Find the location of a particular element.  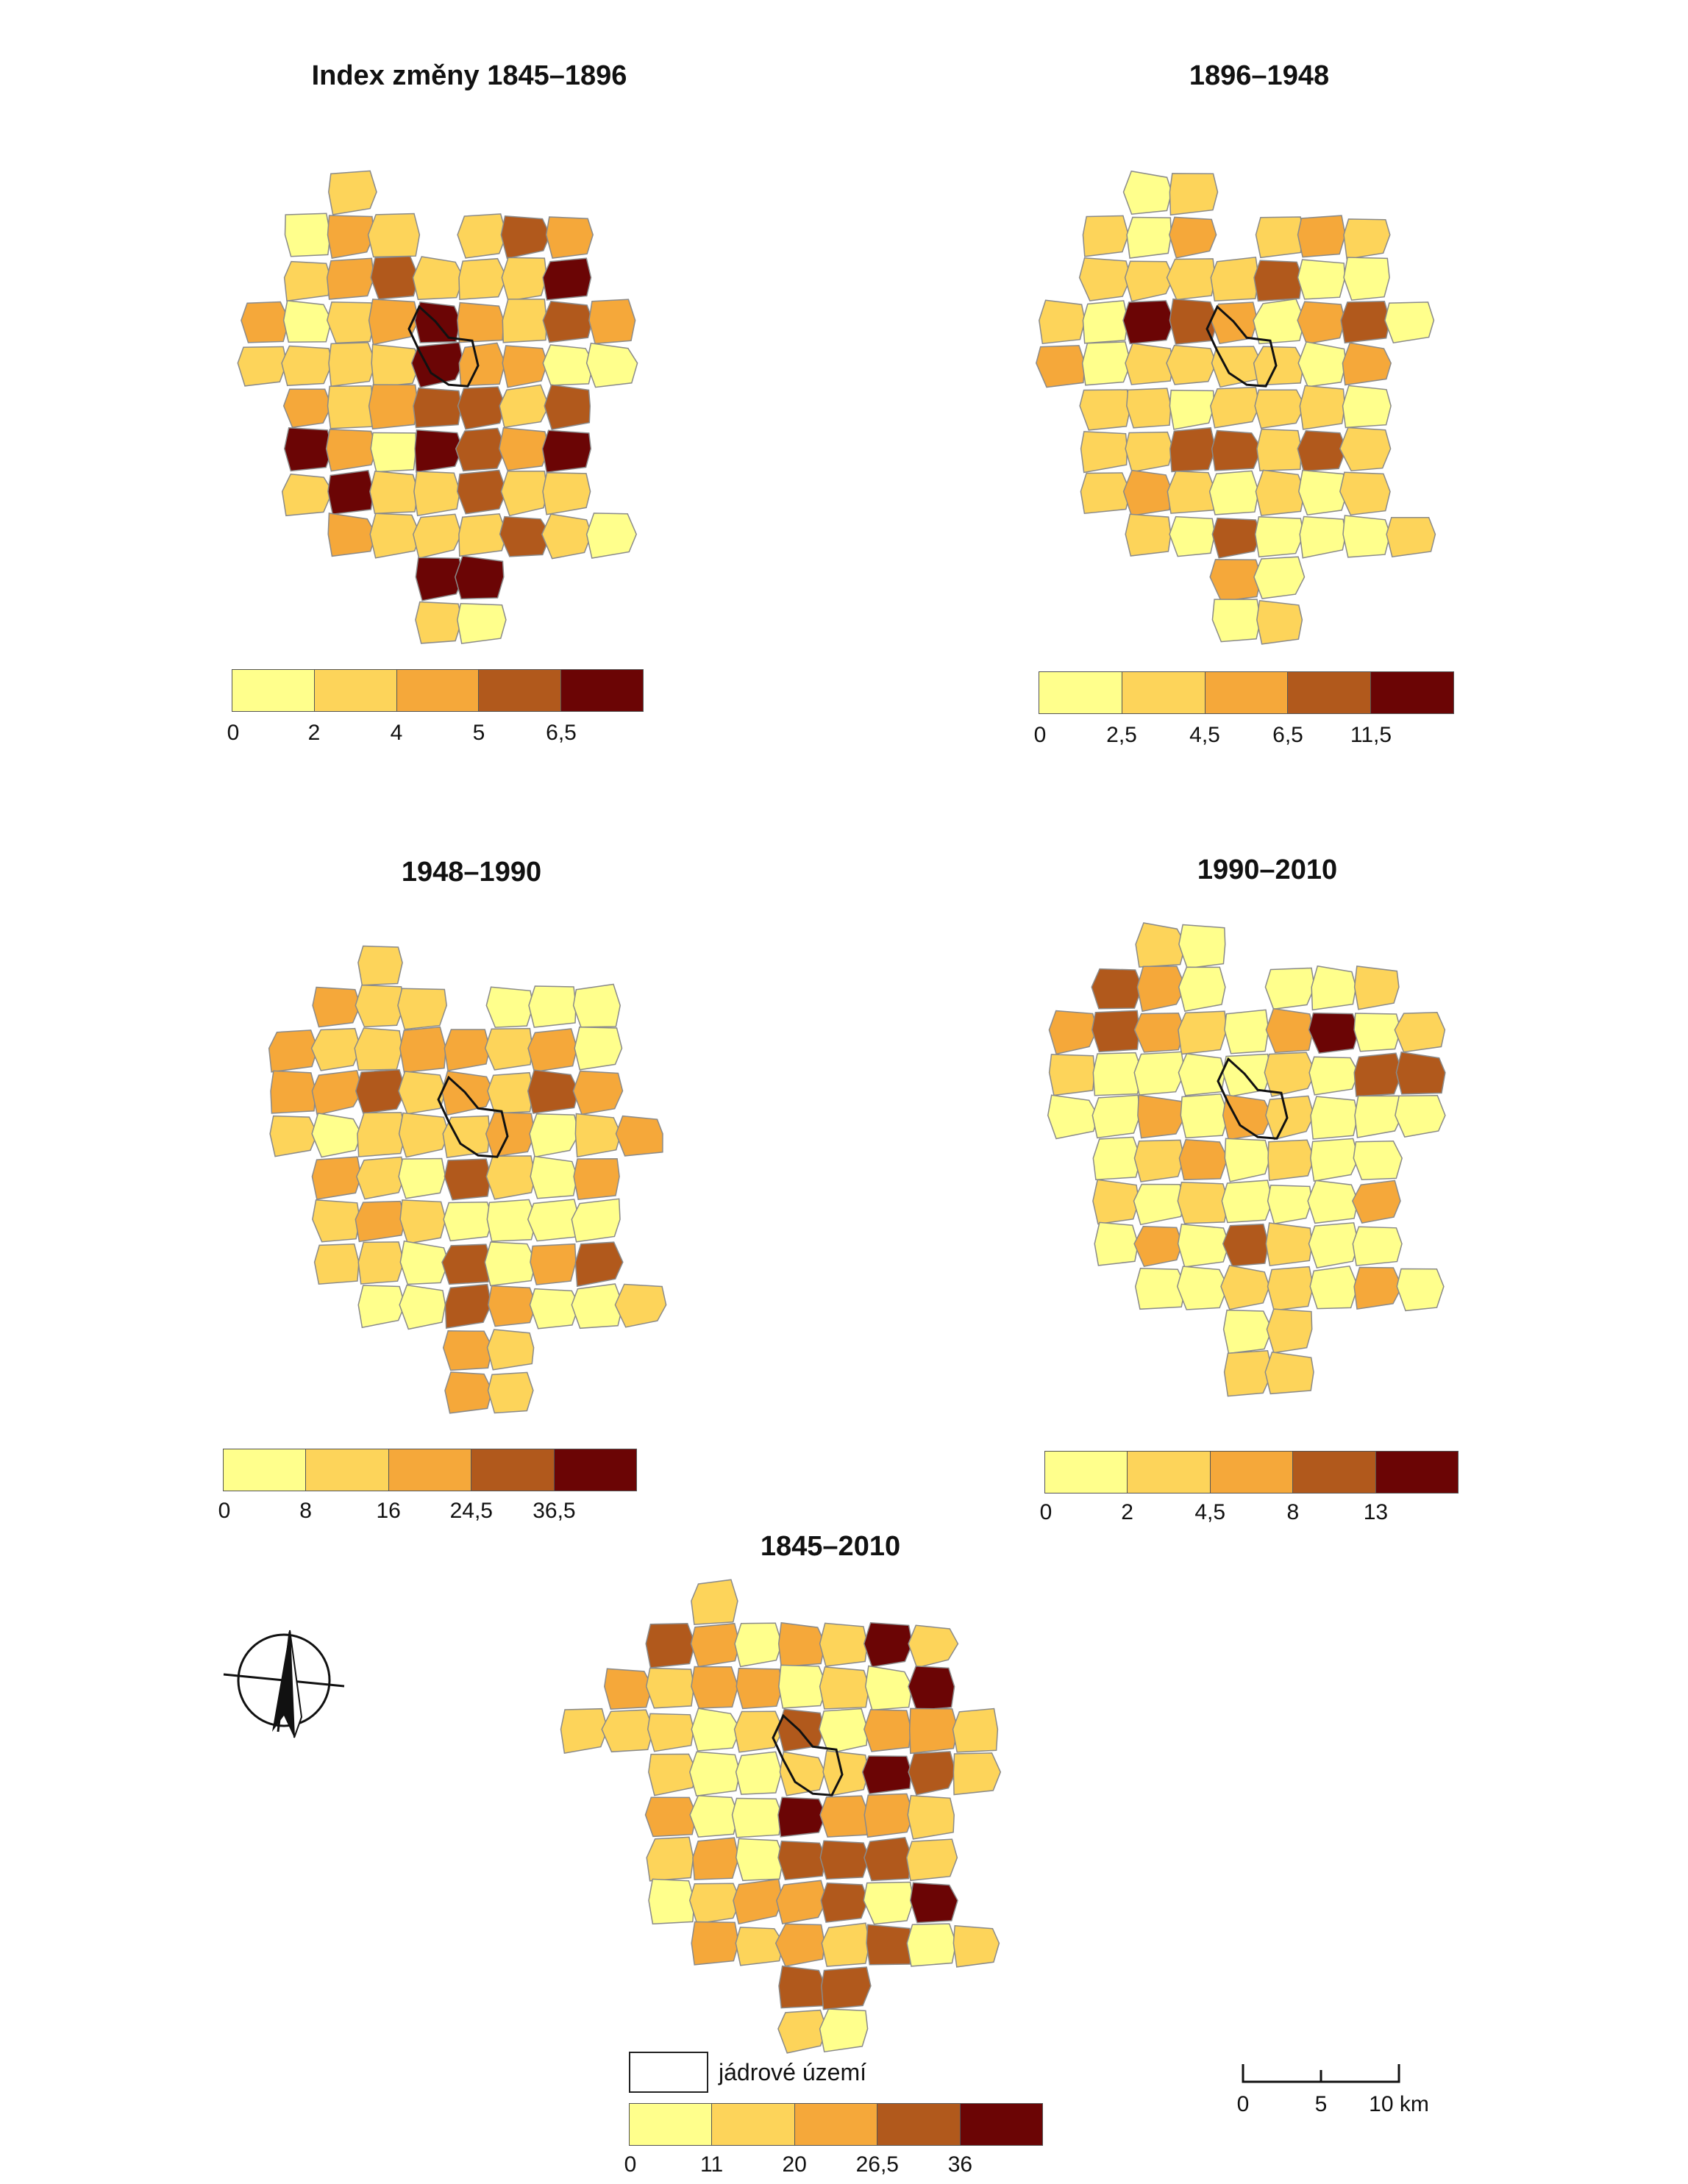

legend-break-label: 36 is located at coordinates (960, 2164).